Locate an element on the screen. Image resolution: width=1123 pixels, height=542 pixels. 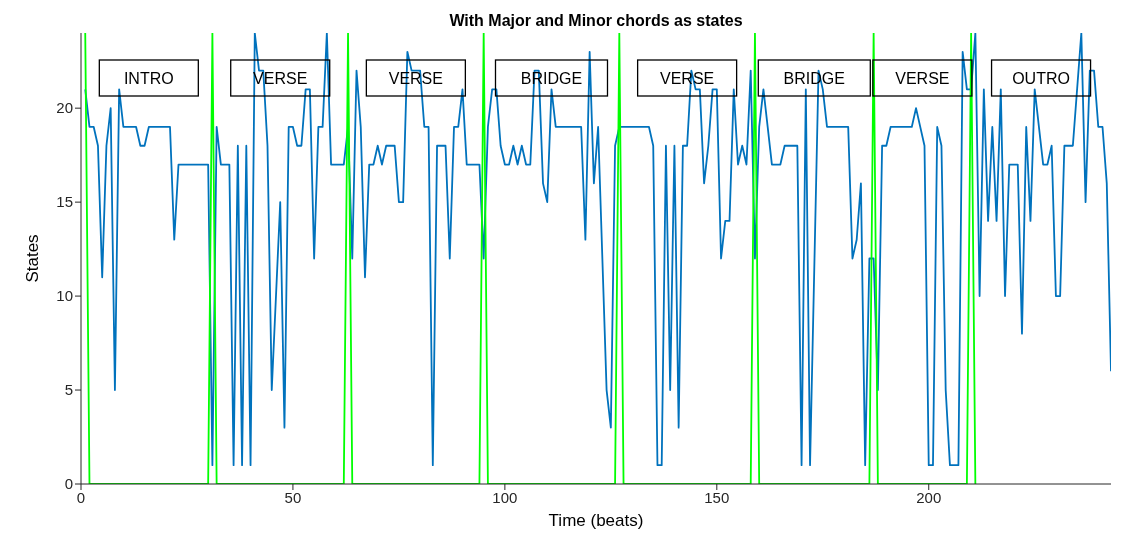
x-tick-label: 50 is located at coordinates (293, 497).